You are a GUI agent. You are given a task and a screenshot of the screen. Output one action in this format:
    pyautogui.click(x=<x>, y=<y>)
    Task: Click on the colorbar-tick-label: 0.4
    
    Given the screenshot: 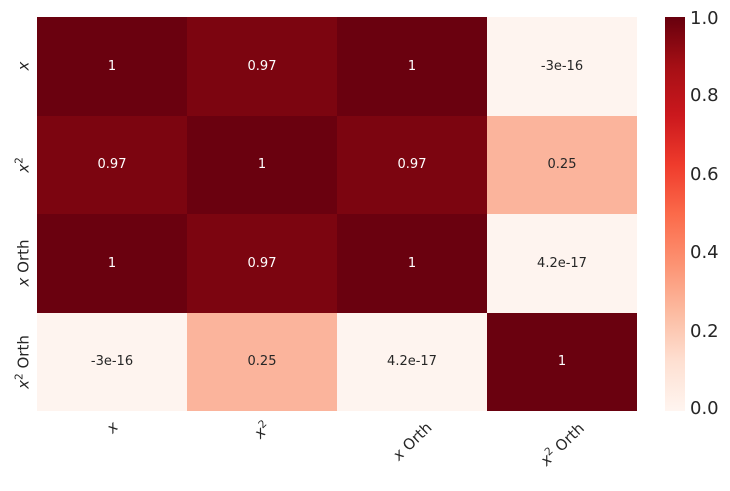 What is the action you would take?
    pyautogui.click(x=704, y=252)
    